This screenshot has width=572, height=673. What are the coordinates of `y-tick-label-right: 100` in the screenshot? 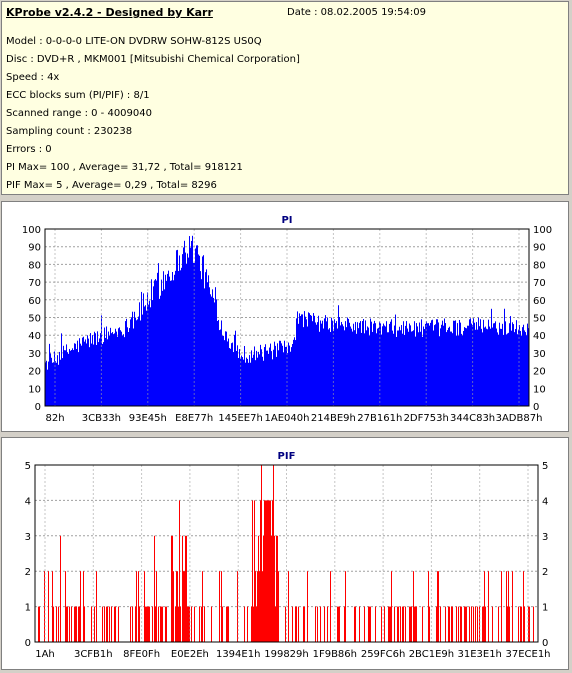 It's located at (542, 230).